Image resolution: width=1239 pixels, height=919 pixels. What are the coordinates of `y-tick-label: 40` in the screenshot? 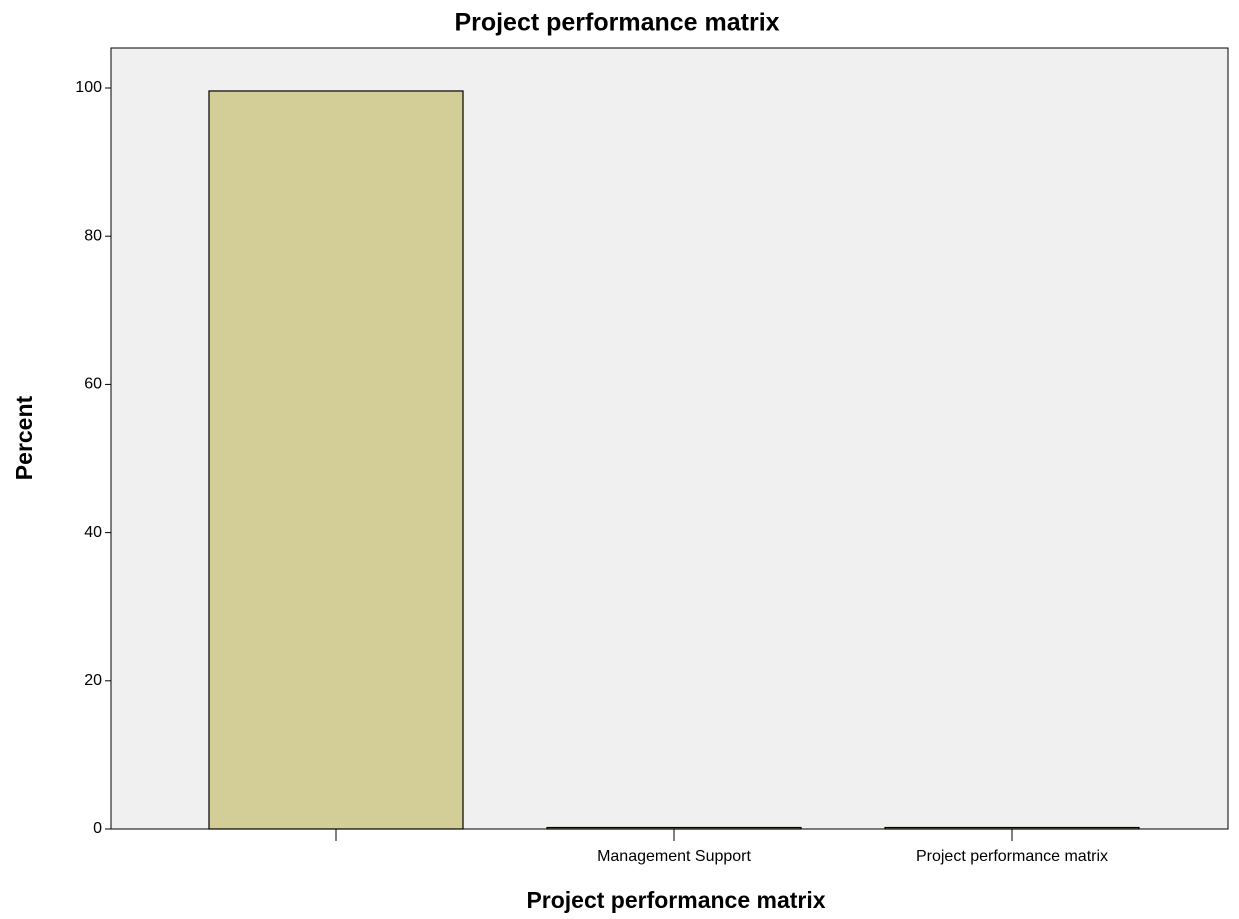 It's located at (93, 532).